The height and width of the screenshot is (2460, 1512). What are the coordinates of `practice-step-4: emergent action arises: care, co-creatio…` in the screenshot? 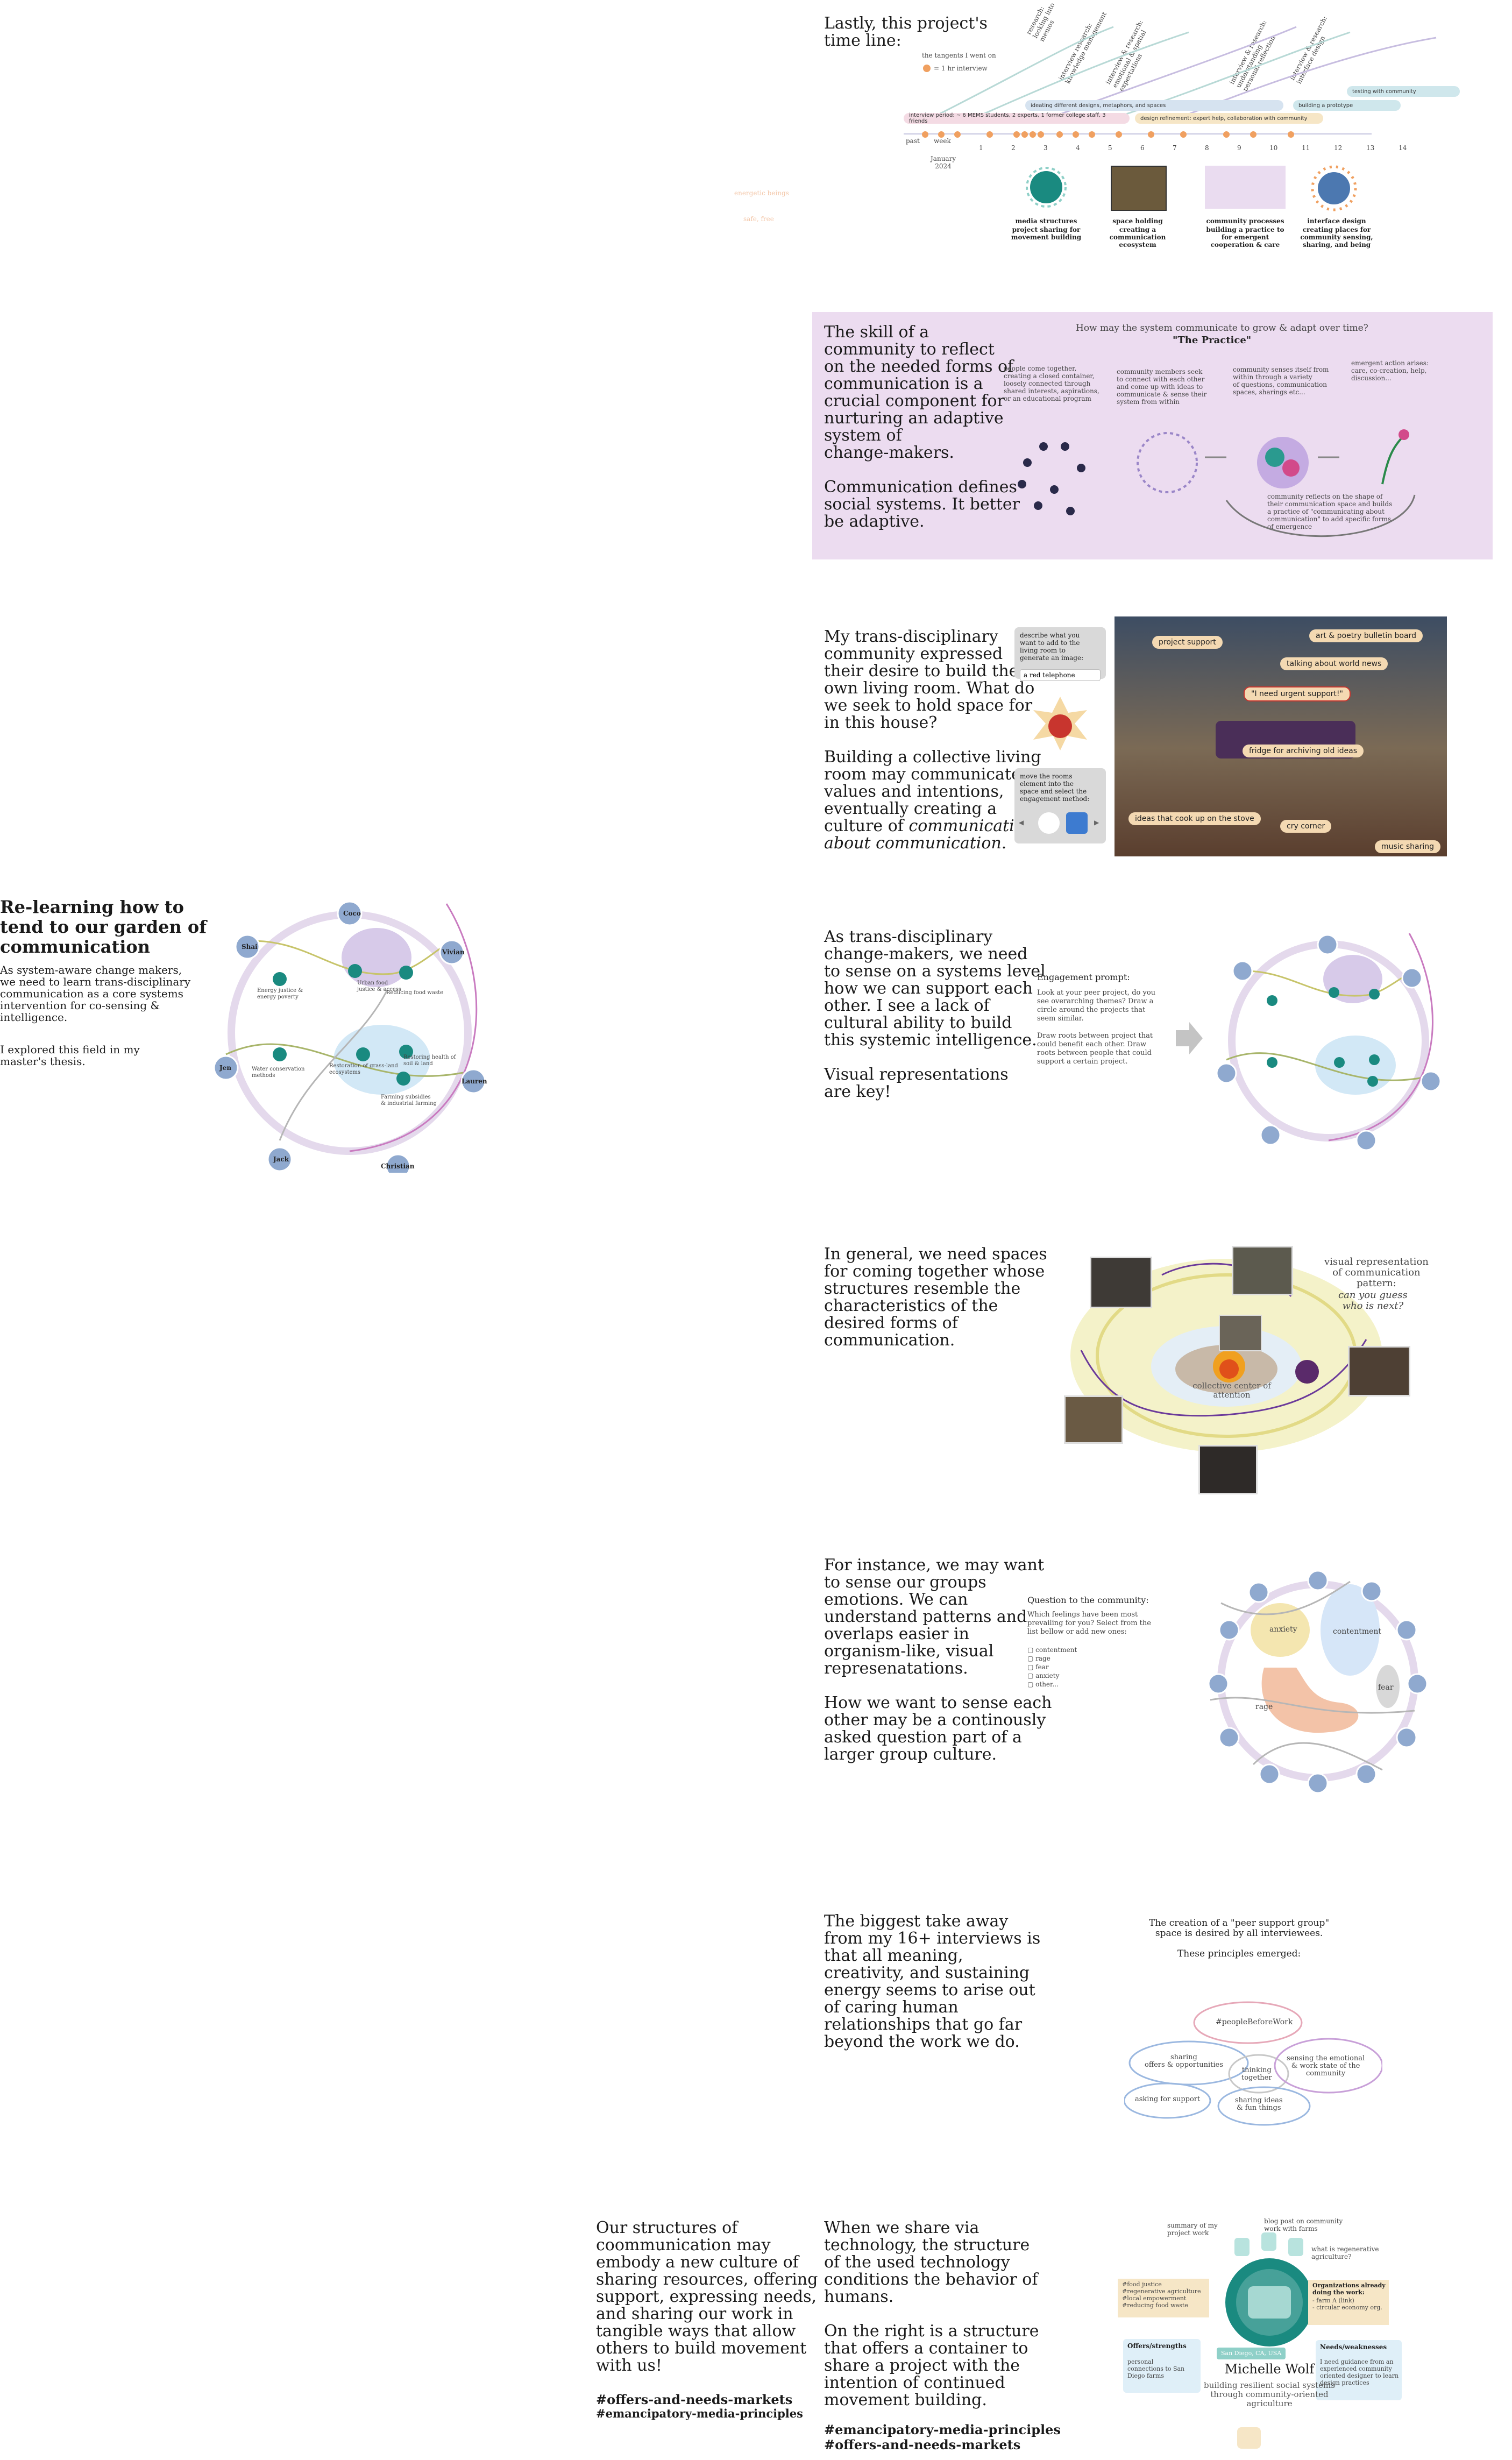 It's located at (1390, 370).